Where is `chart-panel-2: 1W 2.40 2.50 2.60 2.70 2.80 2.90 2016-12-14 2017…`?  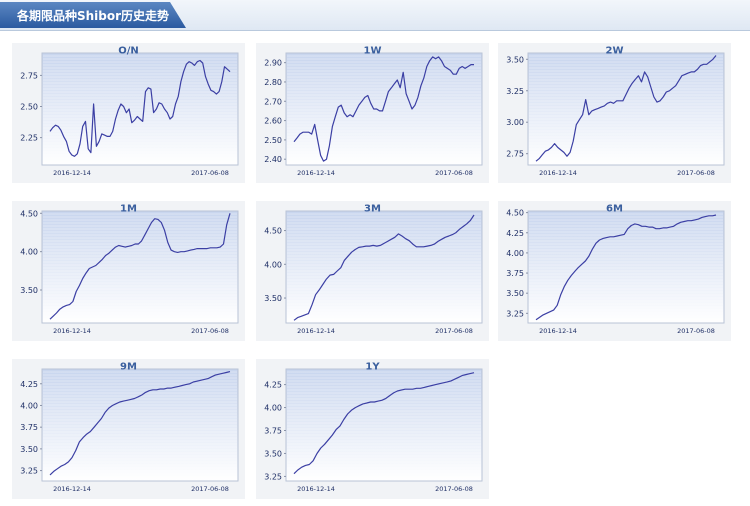
chart-panel-2: 1W 2.40 2.50 2.60 2.70 2.80 2.90 2016-12-14 2017… is located at coordinates (372, 113).